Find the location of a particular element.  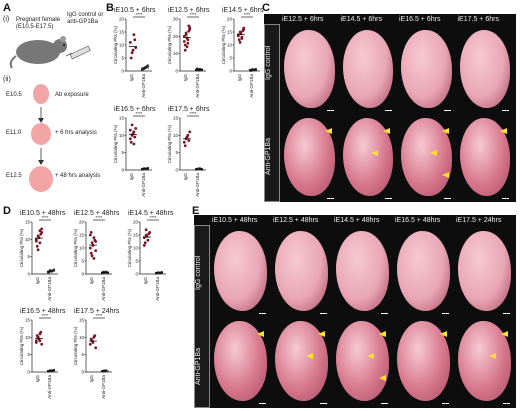

panel-letter-b: B is located at coordinates (110, 8).